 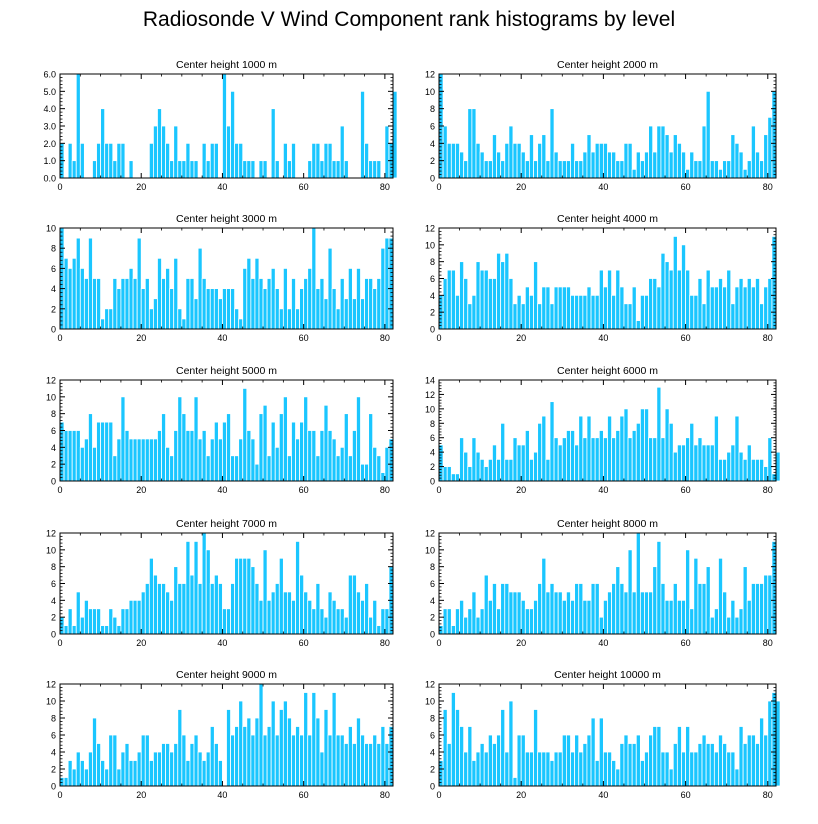 I want to click on panel-title: Center height 3000 m, so click(x=226, y=219).